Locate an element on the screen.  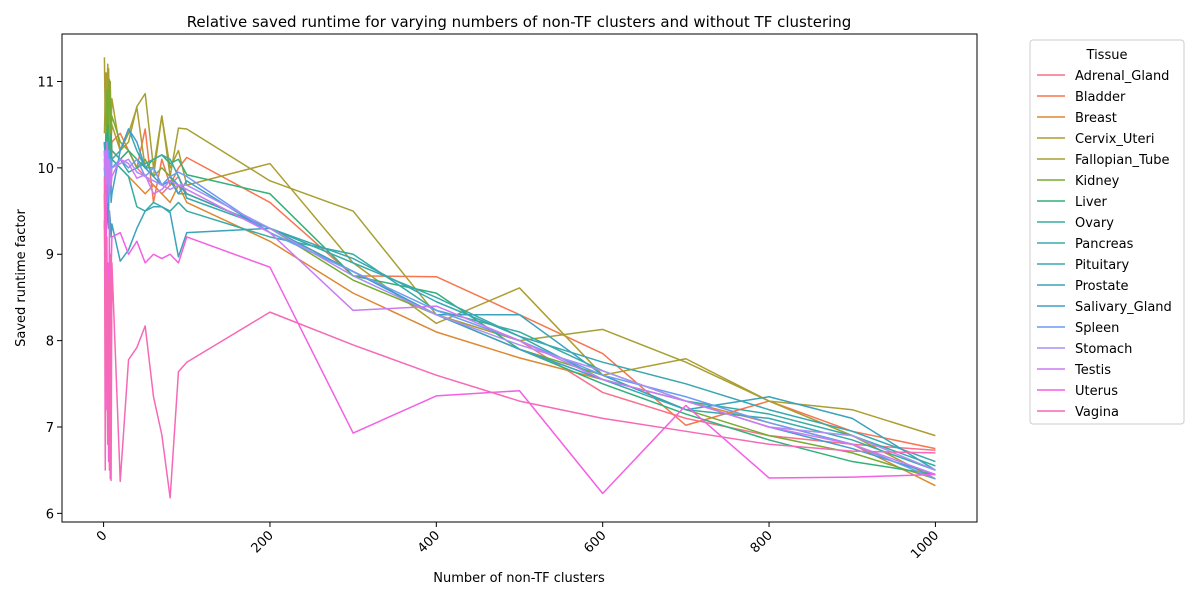
legend-label: Uterus is located at coordinates (1096, 391).